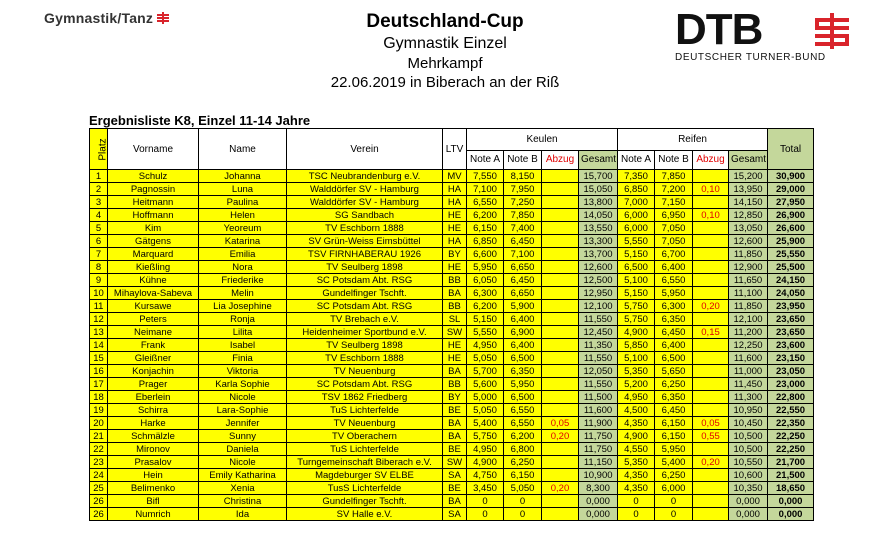 Image resolution: width=894 pixels, height=557 pixels. What do you see at coordinates (636, 384) in the screenshot?
I see `cell-reifen-note-a: 5,200` at bounding box center [636, 384].